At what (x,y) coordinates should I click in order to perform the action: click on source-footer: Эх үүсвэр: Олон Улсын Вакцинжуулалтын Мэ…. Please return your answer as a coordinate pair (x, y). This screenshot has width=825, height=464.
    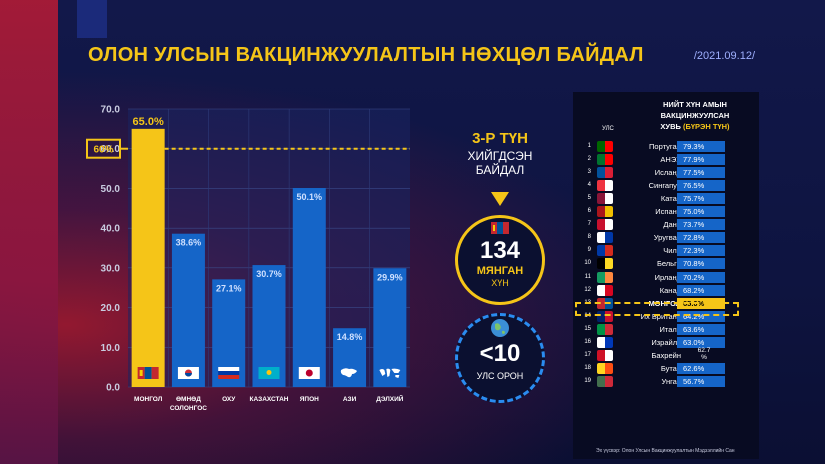
    Looking at the image, I should click on (665, 451).